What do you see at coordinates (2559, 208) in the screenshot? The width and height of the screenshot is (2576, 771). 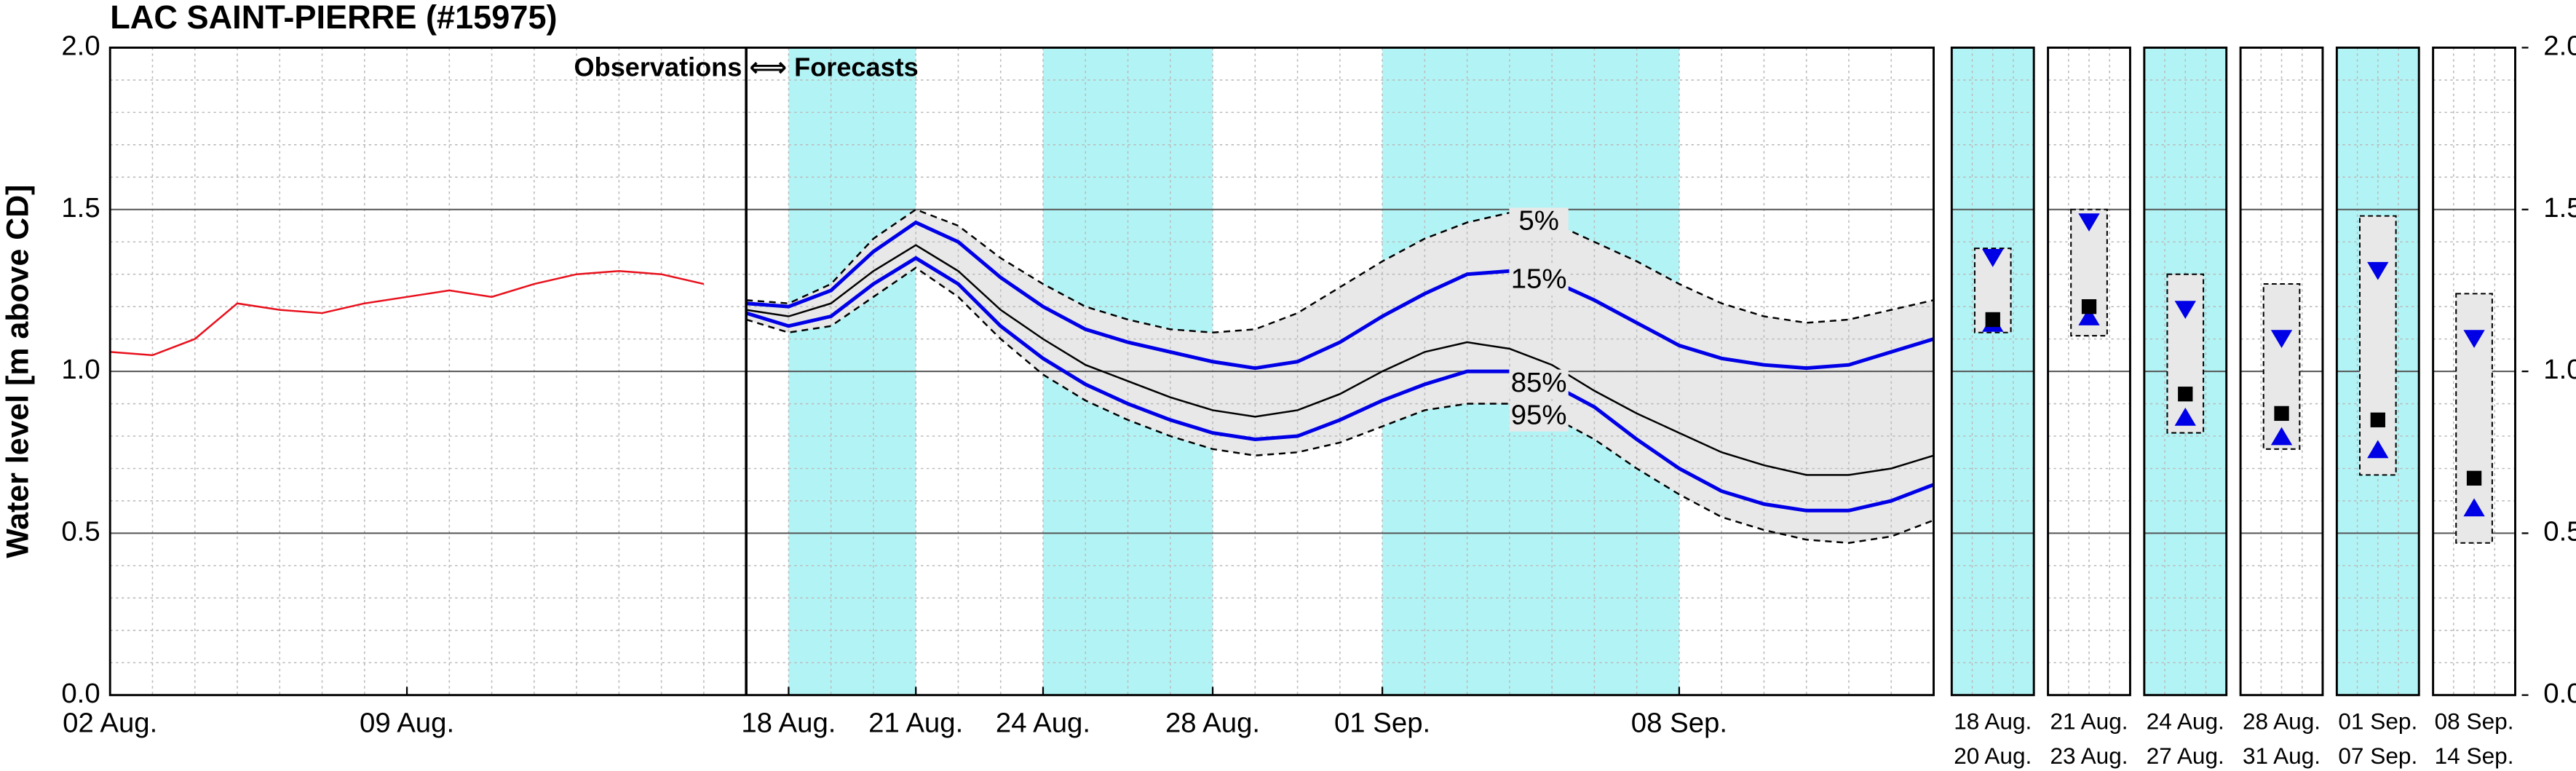 I see `y2-tick-label: 1.5` at bounding box center [2559, 208].